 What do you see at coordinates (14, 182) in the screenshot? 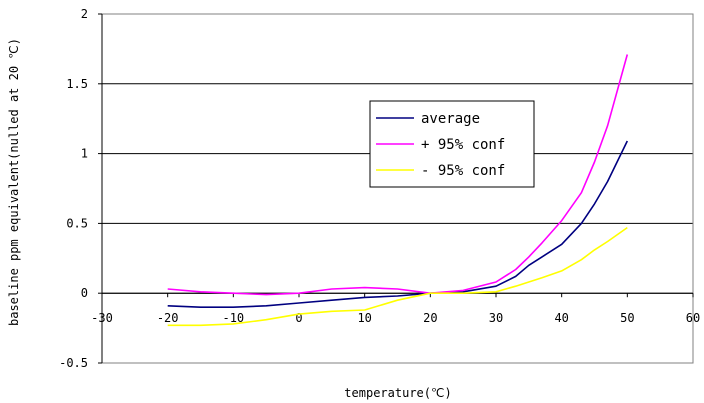
I see `y-axis-title: baseline ppm equivalent(nulled at 20 ℃)` at bounding box center [14, 182].